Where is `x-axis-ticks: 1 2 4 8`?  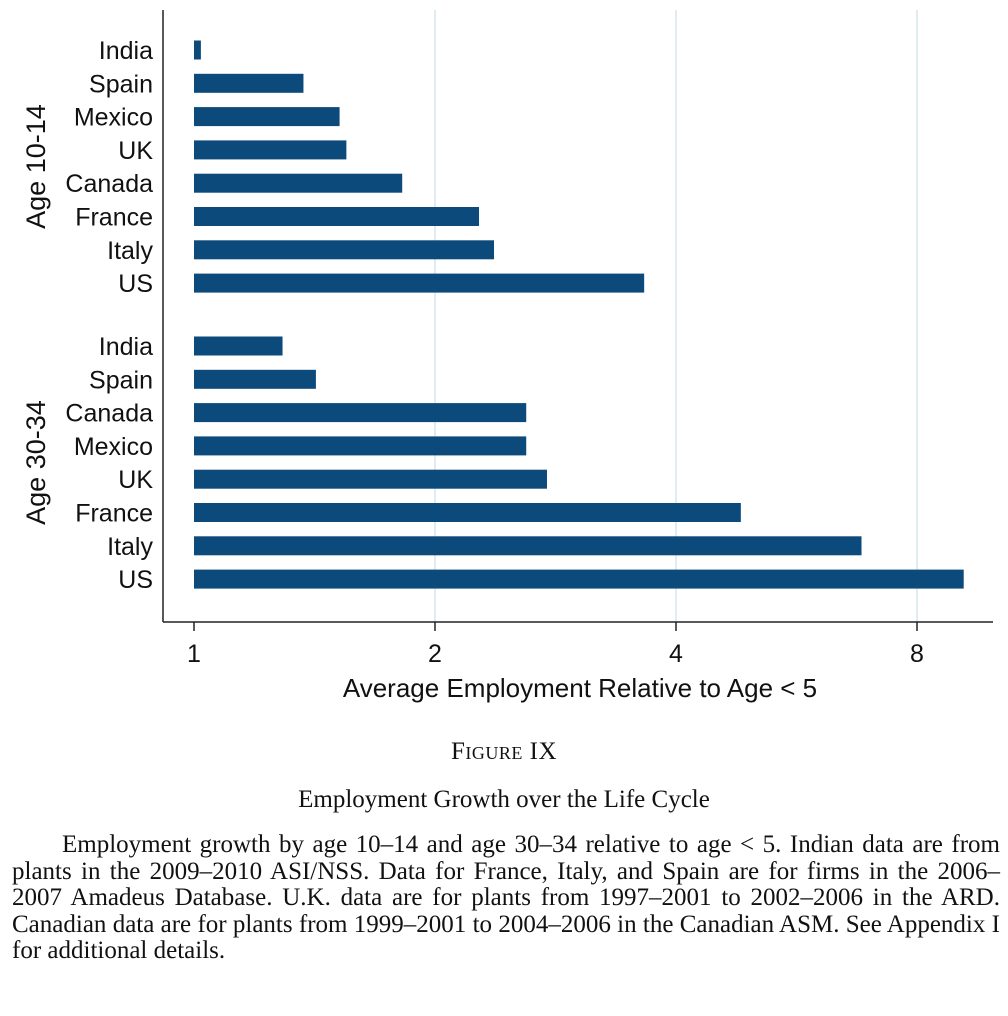 x-axis-ticks: 1 2 4 8 is located at coordinates (555, 645).